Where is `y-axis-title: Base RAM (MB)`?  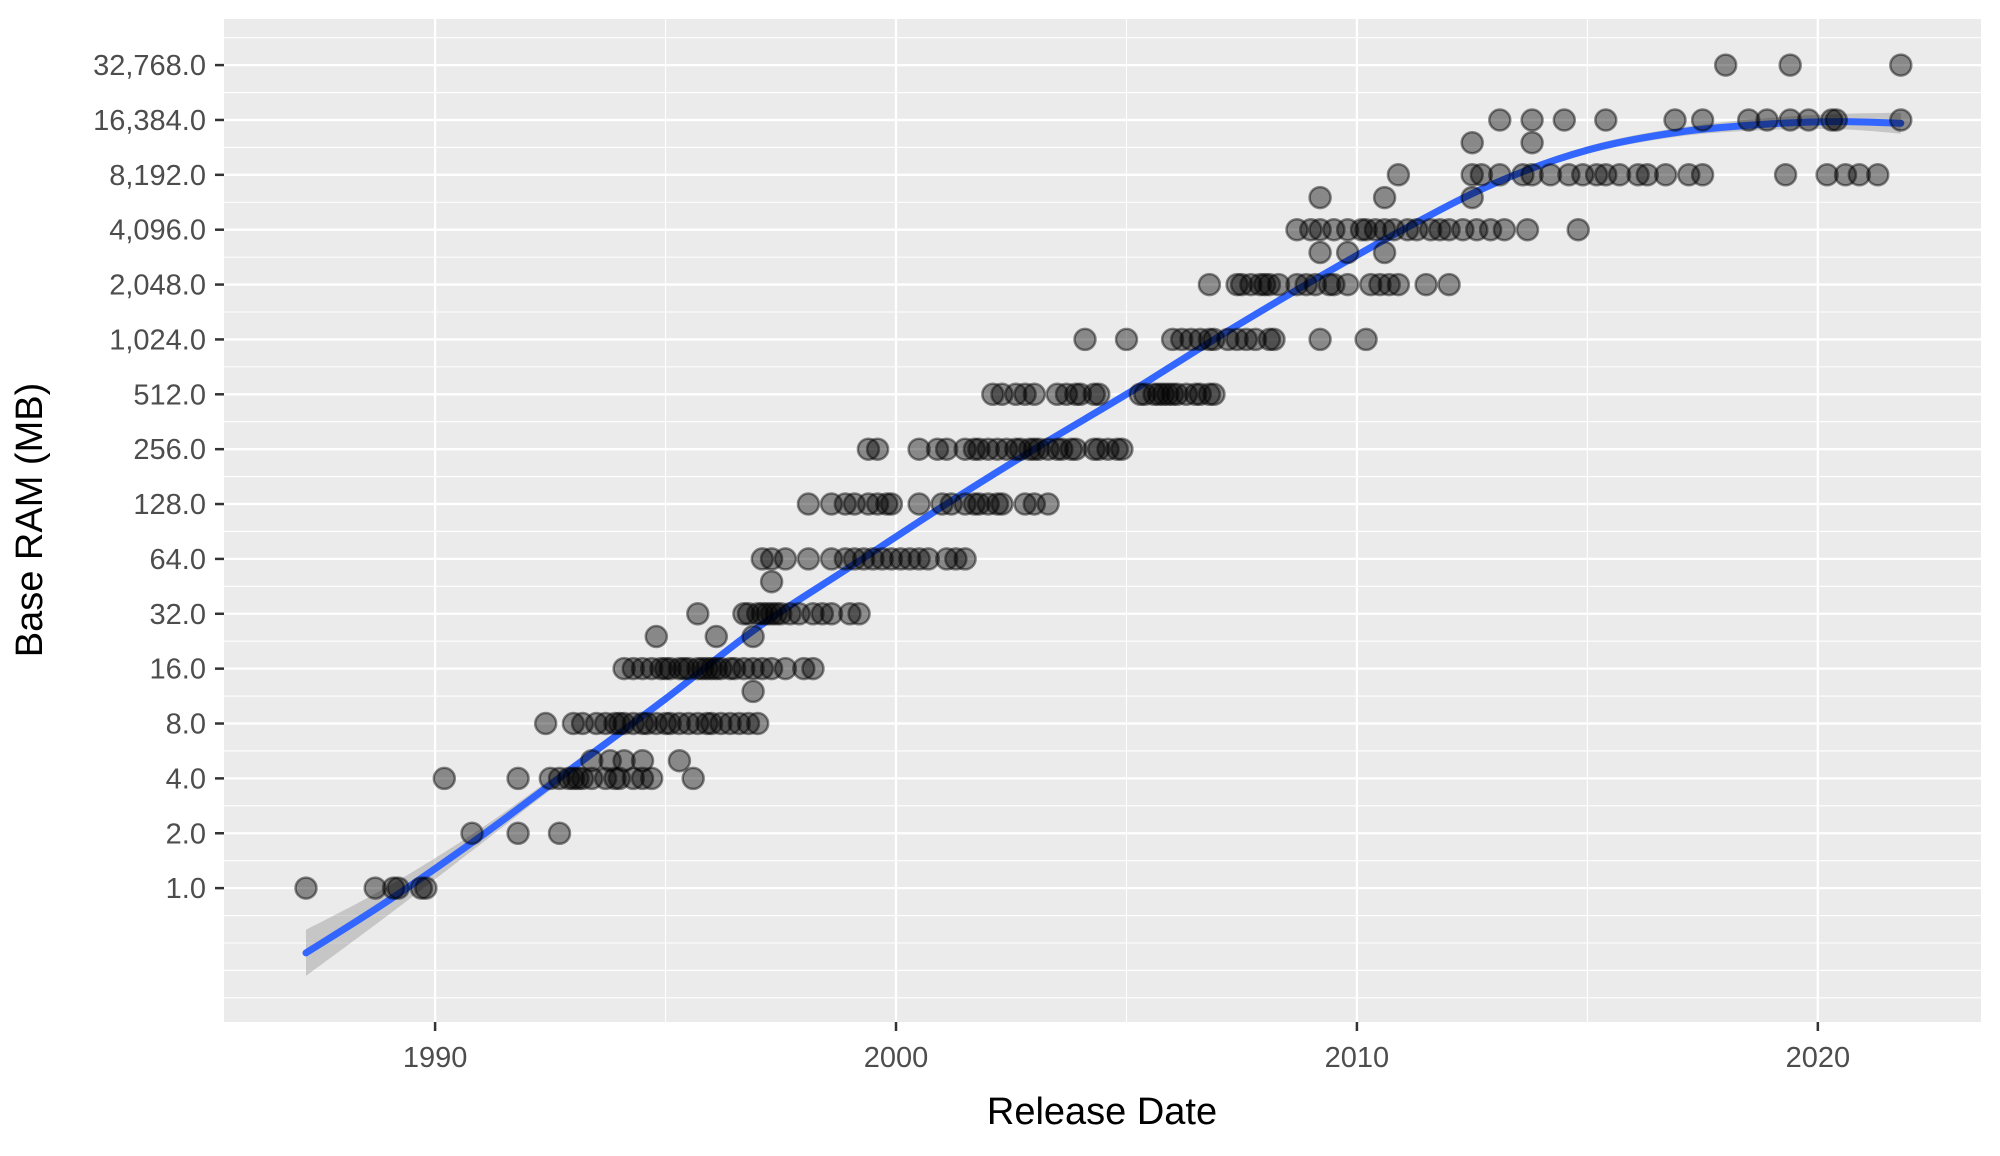 y-axis-title: Base RAM (MB) is located at coordinates (30, 520).